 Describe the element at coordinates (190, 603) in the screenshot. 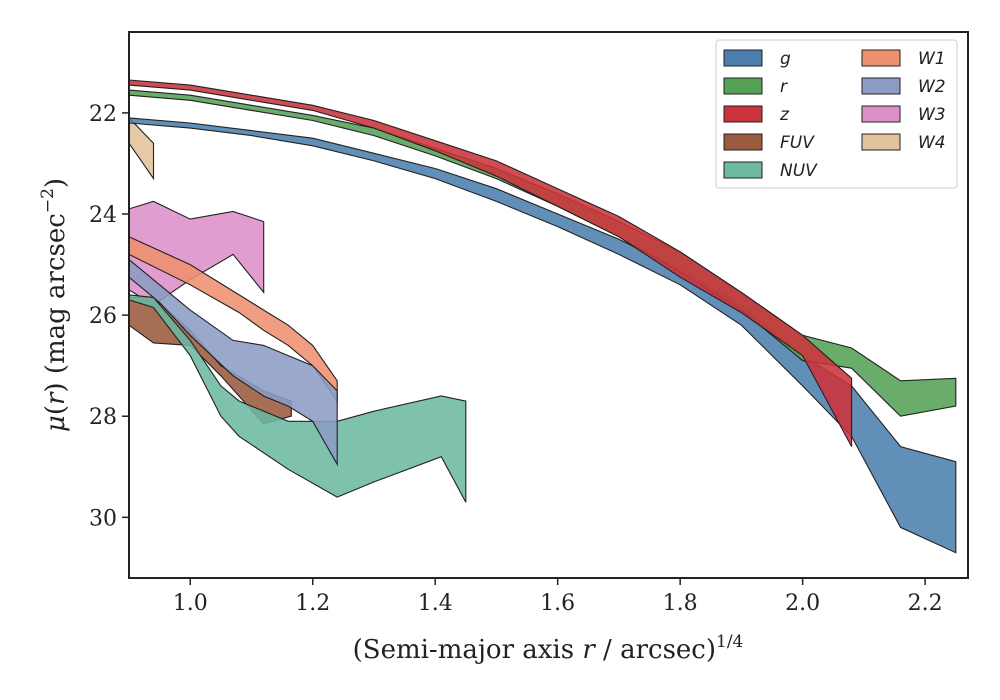

I see `x-tick-label: 1.0` at that location.